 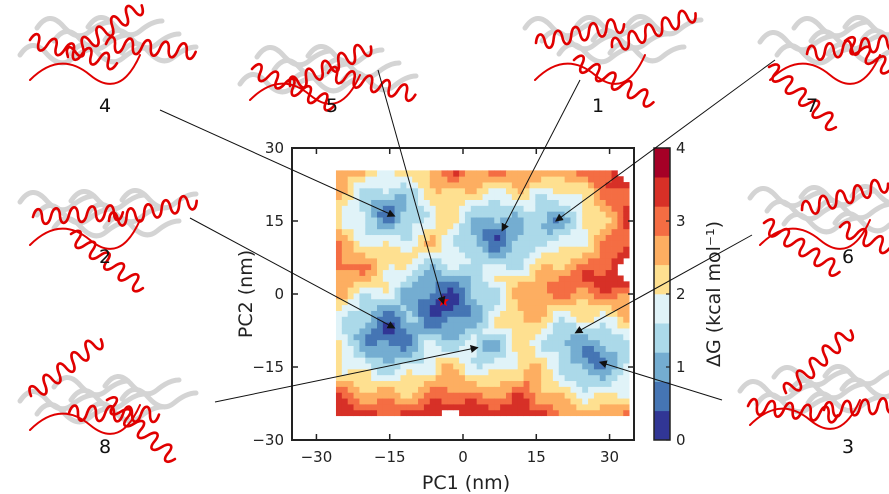 What do you see at coordinates (663, 284) in the screenshot?
I see `state-arrow` at bounding box center [663, 284].